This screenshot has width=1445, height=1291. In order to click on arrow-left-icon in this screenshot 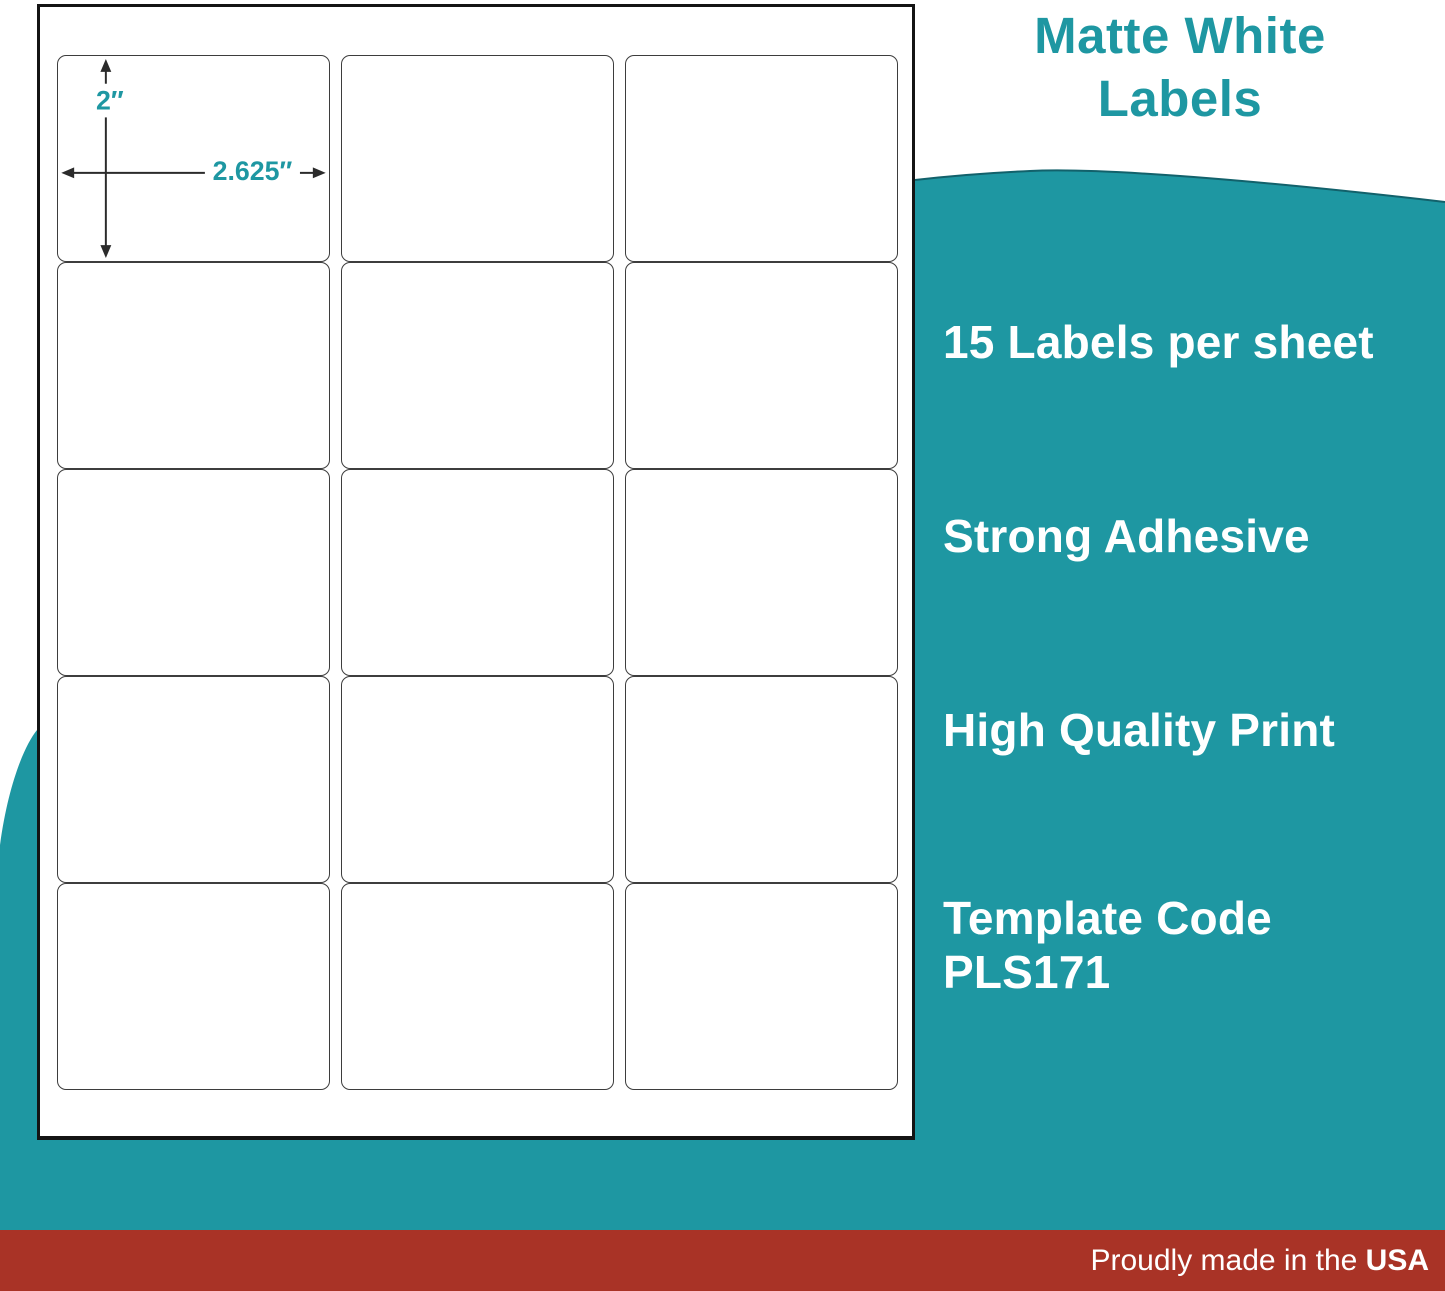, I will do `click(68, 173)`.